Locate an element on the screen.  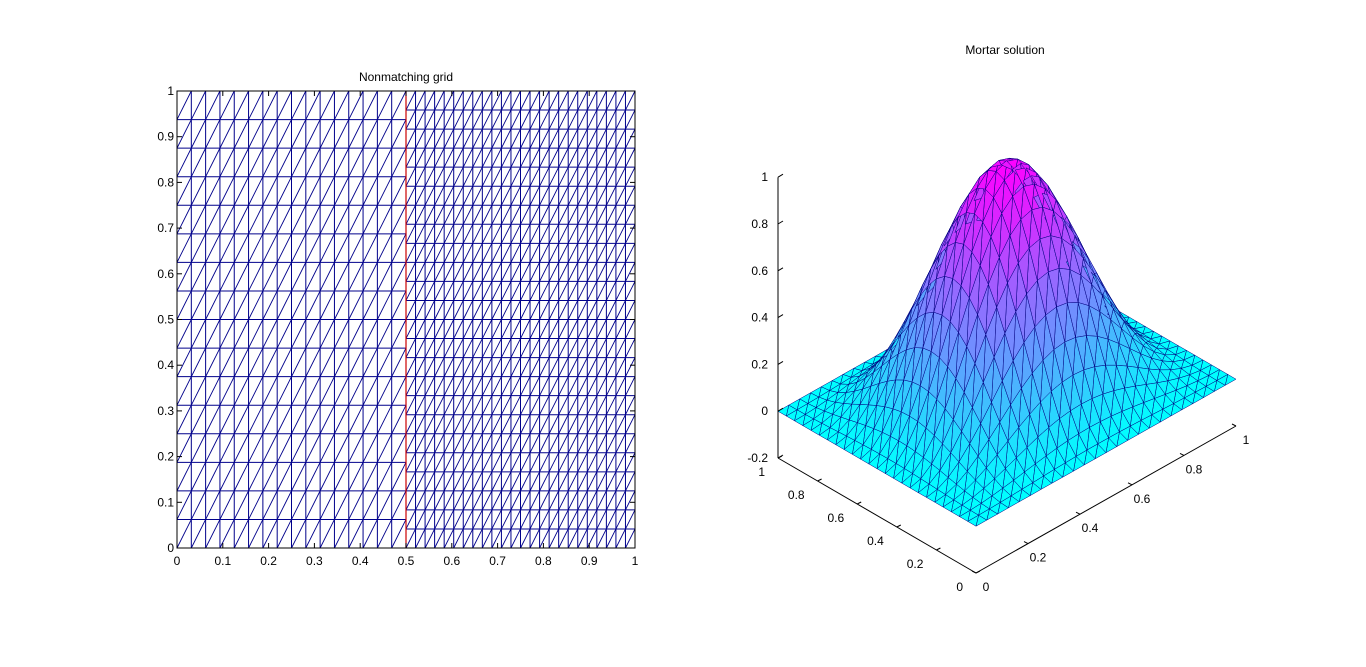
x-tick-label: 1 is located at coordinates (1246, 440).